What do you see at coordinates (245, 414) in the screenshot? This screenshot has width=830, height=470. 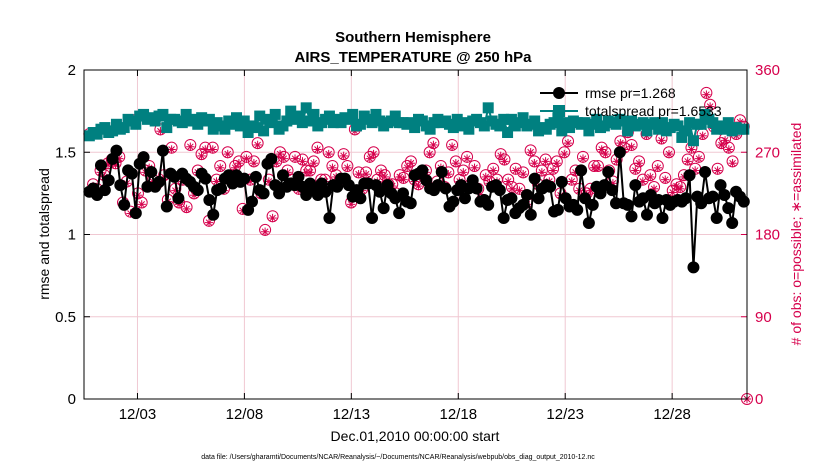 I see `x-tick-label-1: 12/08` at bounding box center [245, 414].